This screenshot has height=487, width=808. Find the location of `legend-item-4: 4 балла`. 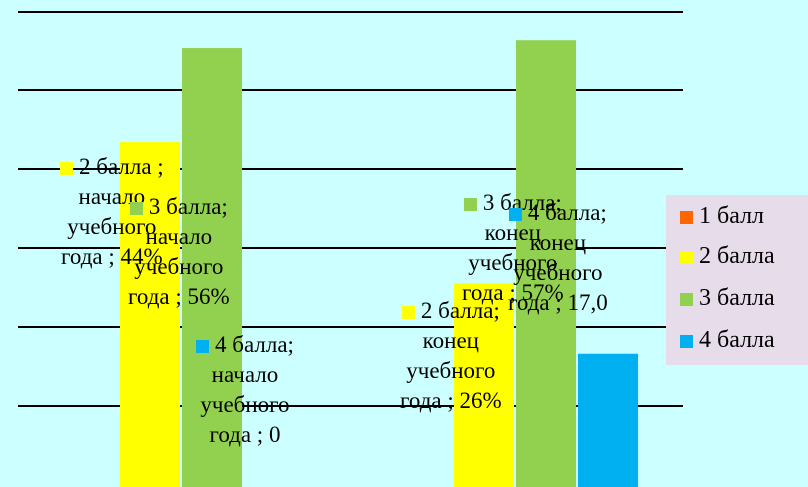

legend-item-4: 4 балла is located at coordinates (727, 340).